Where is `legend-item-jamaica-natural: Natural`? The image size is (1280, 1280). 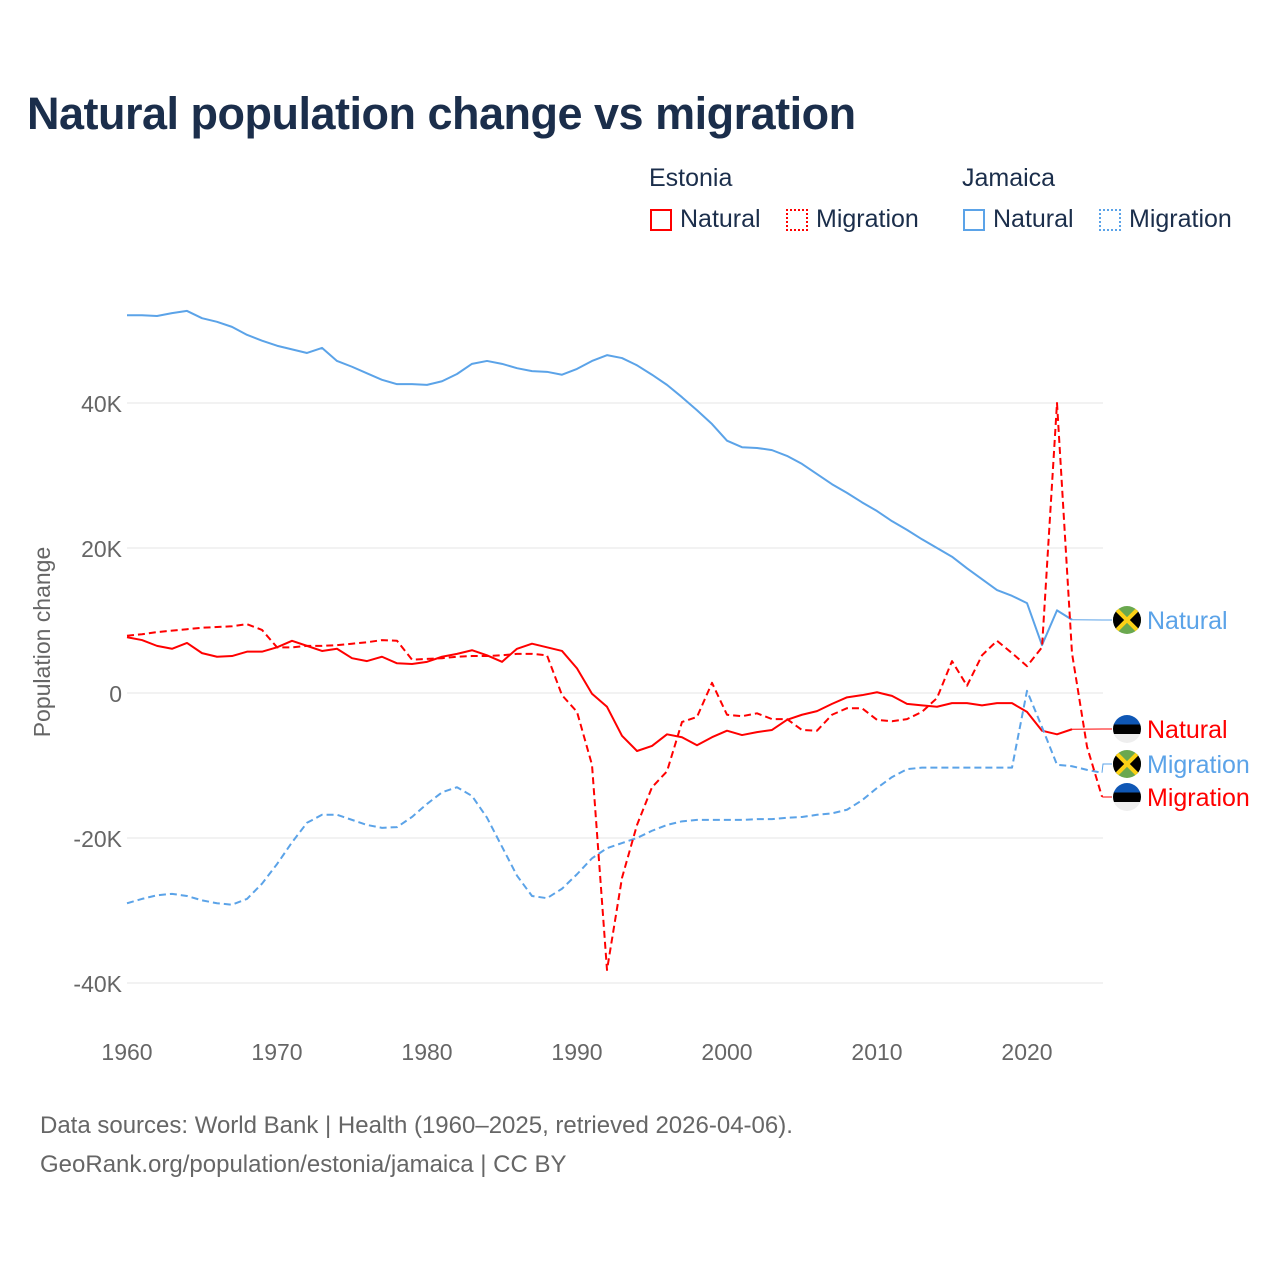
legend-item-jamaica-natural: Natural is located at coordinates (1018, 219).